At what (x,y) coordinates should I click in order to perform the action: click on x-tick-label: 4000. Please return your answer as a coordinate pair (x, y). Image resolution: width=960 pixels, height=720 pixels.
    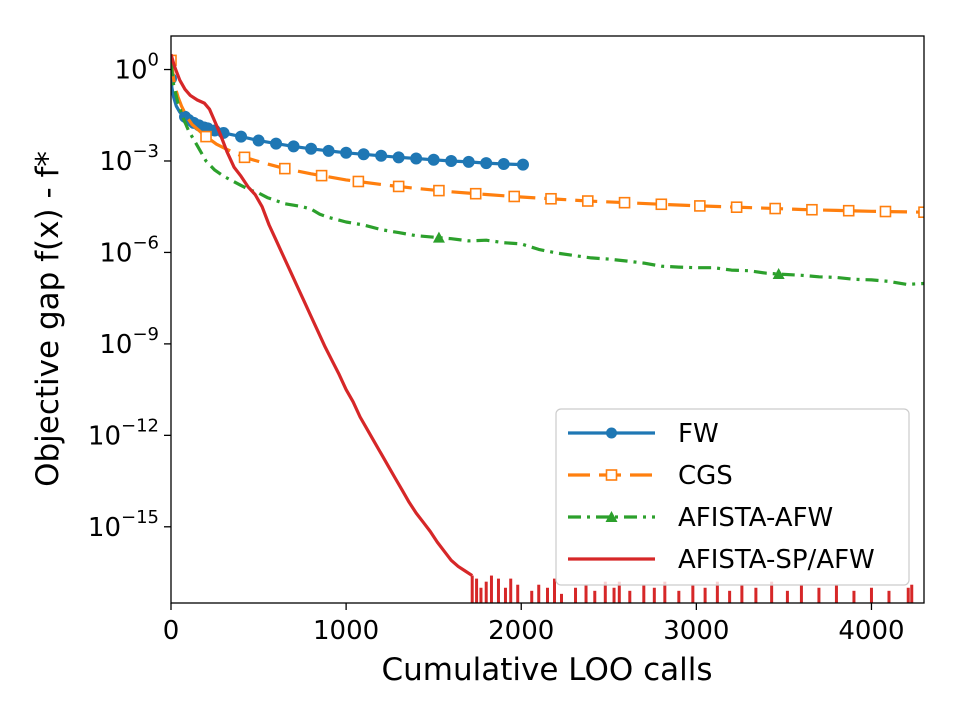
    Looking at the image, I should click on (871, 631).